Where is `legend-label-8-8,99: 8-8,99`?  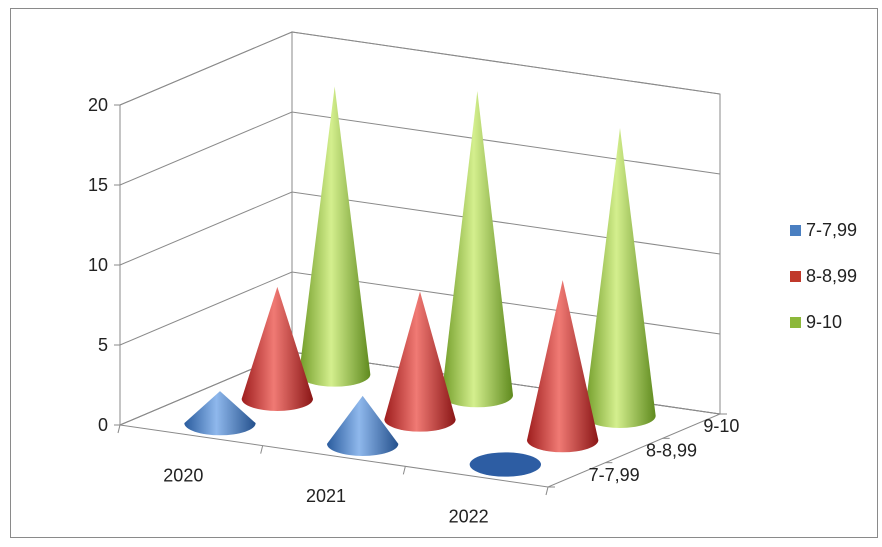 legend-label-8-8,99: 8-8,99 is located at coordinates (831, 276).